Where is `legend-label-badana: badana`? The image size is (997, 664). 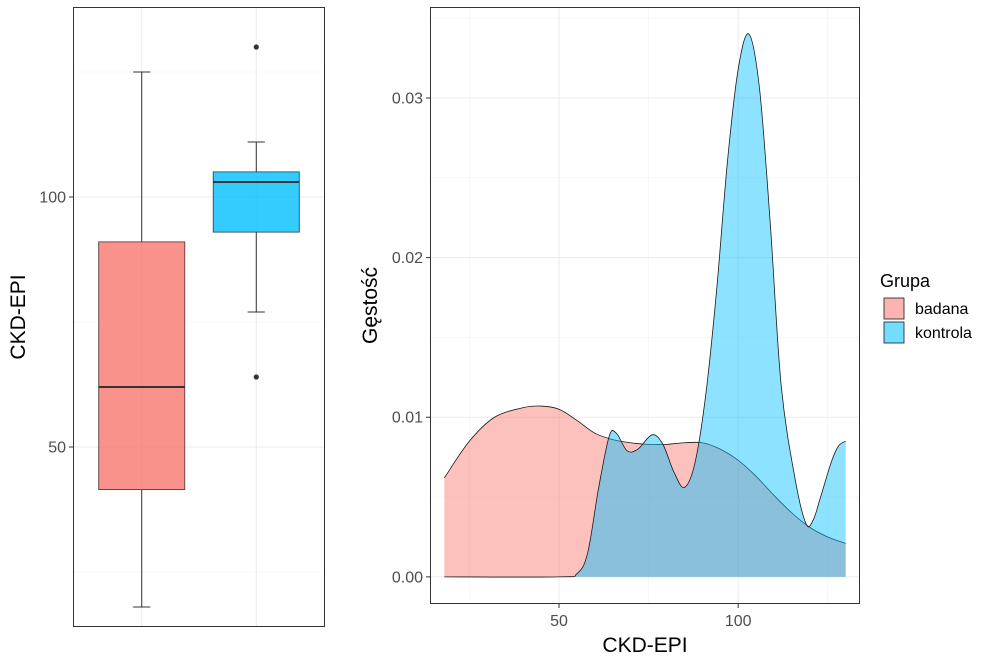 legend-label-badana: badana is located at coordinates (941, 309).